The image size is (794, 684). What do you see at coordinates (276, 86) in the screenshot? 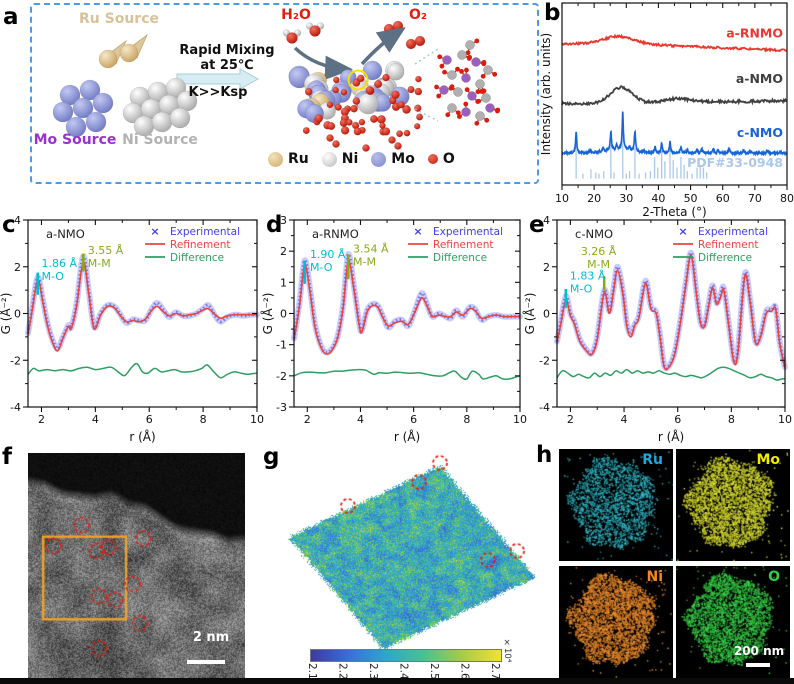
I see `panel-a-illustration` at bounding box center [276, 86].